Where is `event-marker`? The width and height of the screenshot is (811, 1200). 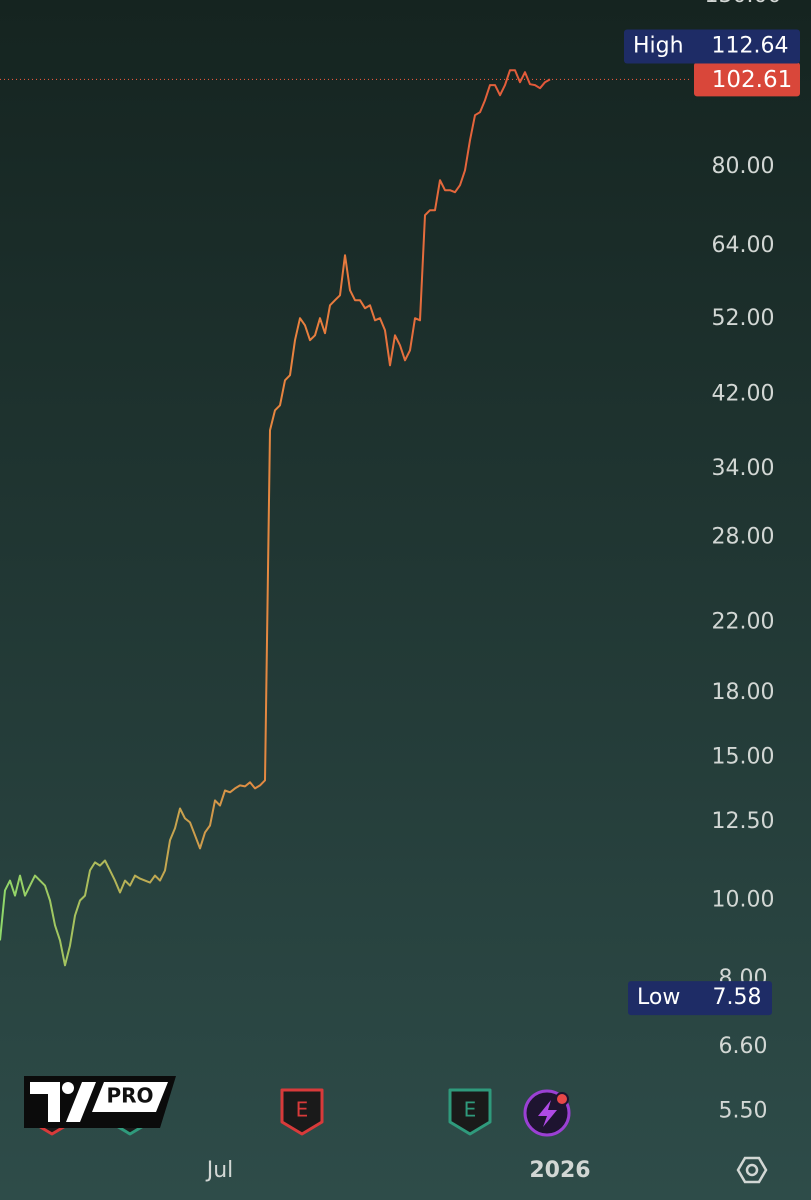
event-marker is located at coordinates (547, 1113).